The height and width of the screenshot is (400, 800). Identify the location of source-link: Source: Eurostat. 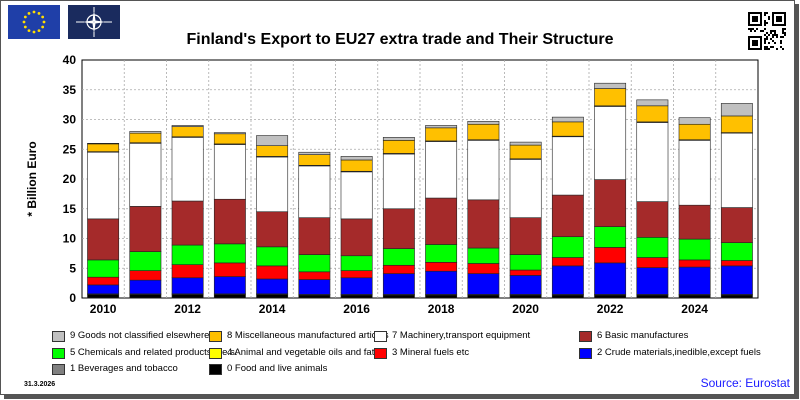
(745, 383).